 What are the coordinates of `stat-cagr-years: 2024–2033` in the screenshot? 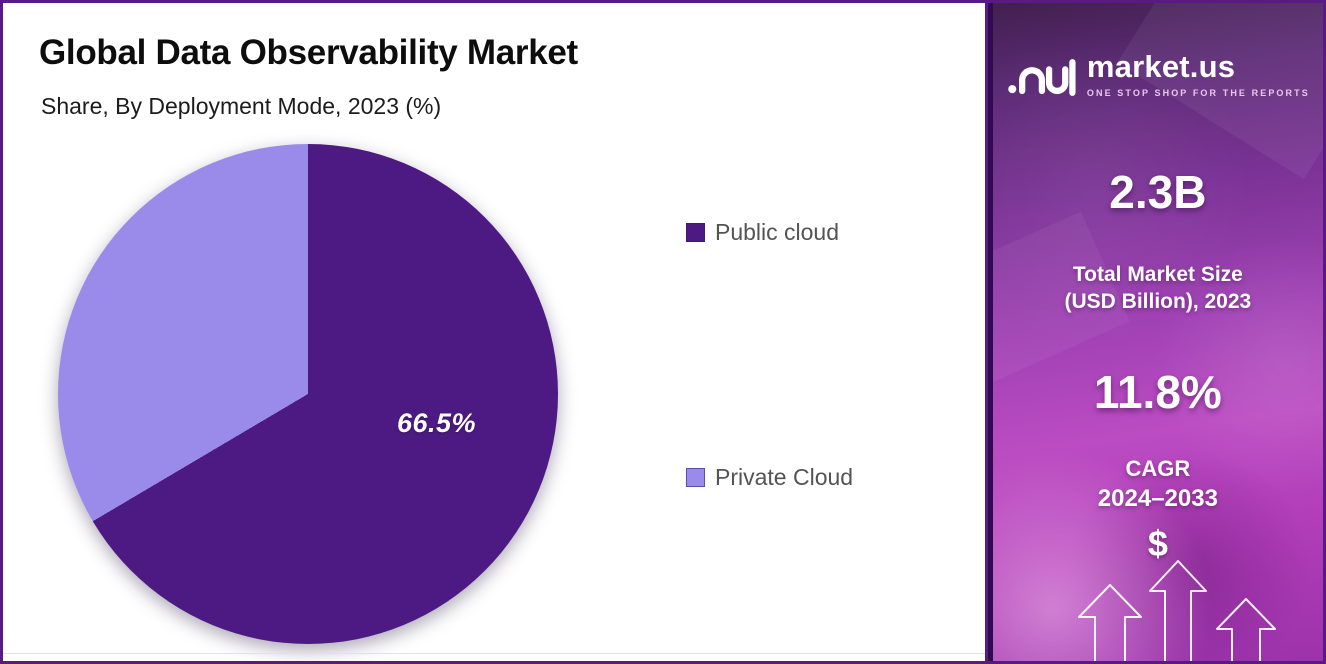 It's located at (1157, 498).